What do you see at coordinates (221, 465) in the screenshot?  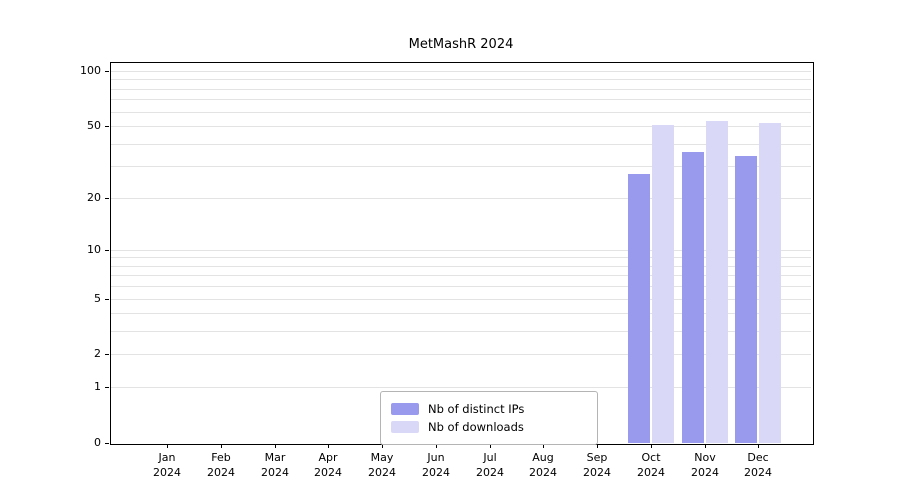 I see `x-tick-label: Feb 2024` at bounding box center [221, 465].